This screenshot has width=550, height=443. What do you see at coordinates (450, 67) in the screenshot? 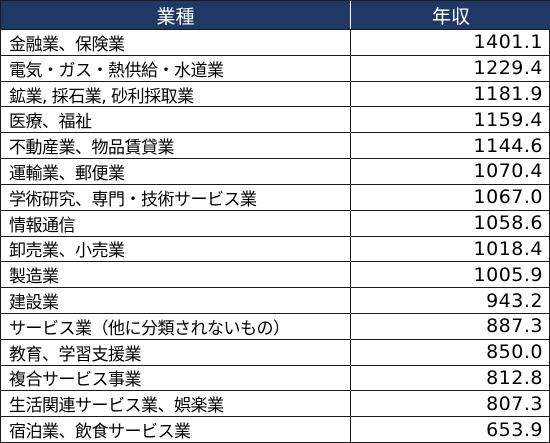
I see `table-cell-income: 1229.4` at bounding box center [450, 67].